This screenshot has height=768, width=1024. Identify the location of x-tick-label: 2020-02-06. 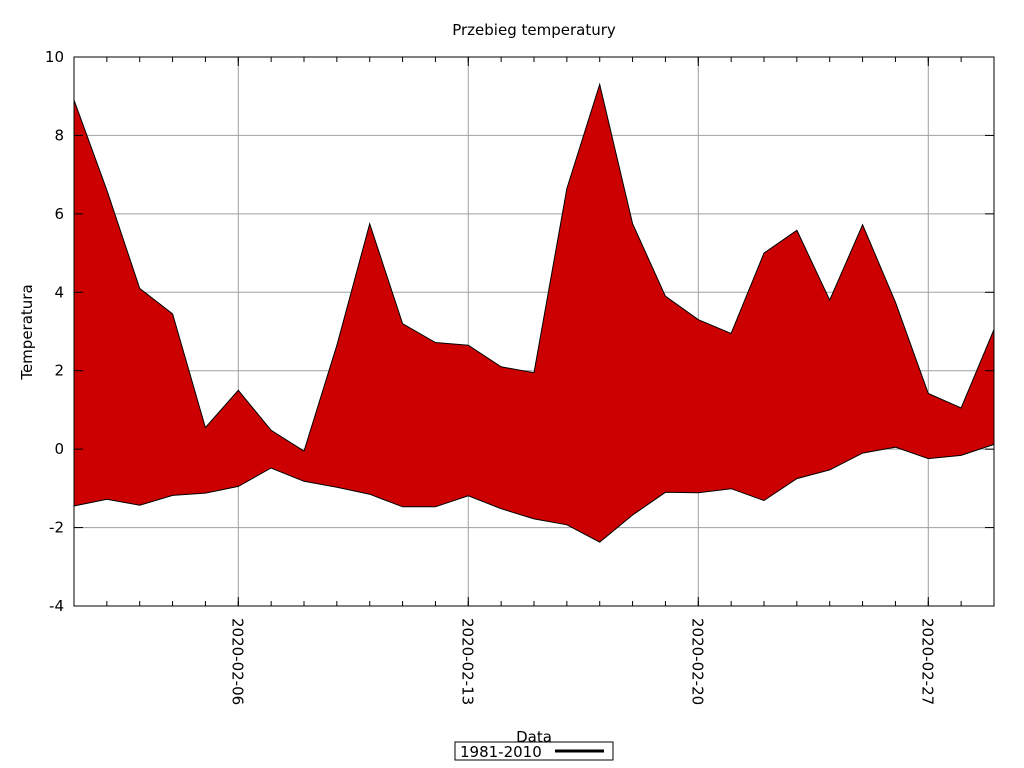
(237, 661).